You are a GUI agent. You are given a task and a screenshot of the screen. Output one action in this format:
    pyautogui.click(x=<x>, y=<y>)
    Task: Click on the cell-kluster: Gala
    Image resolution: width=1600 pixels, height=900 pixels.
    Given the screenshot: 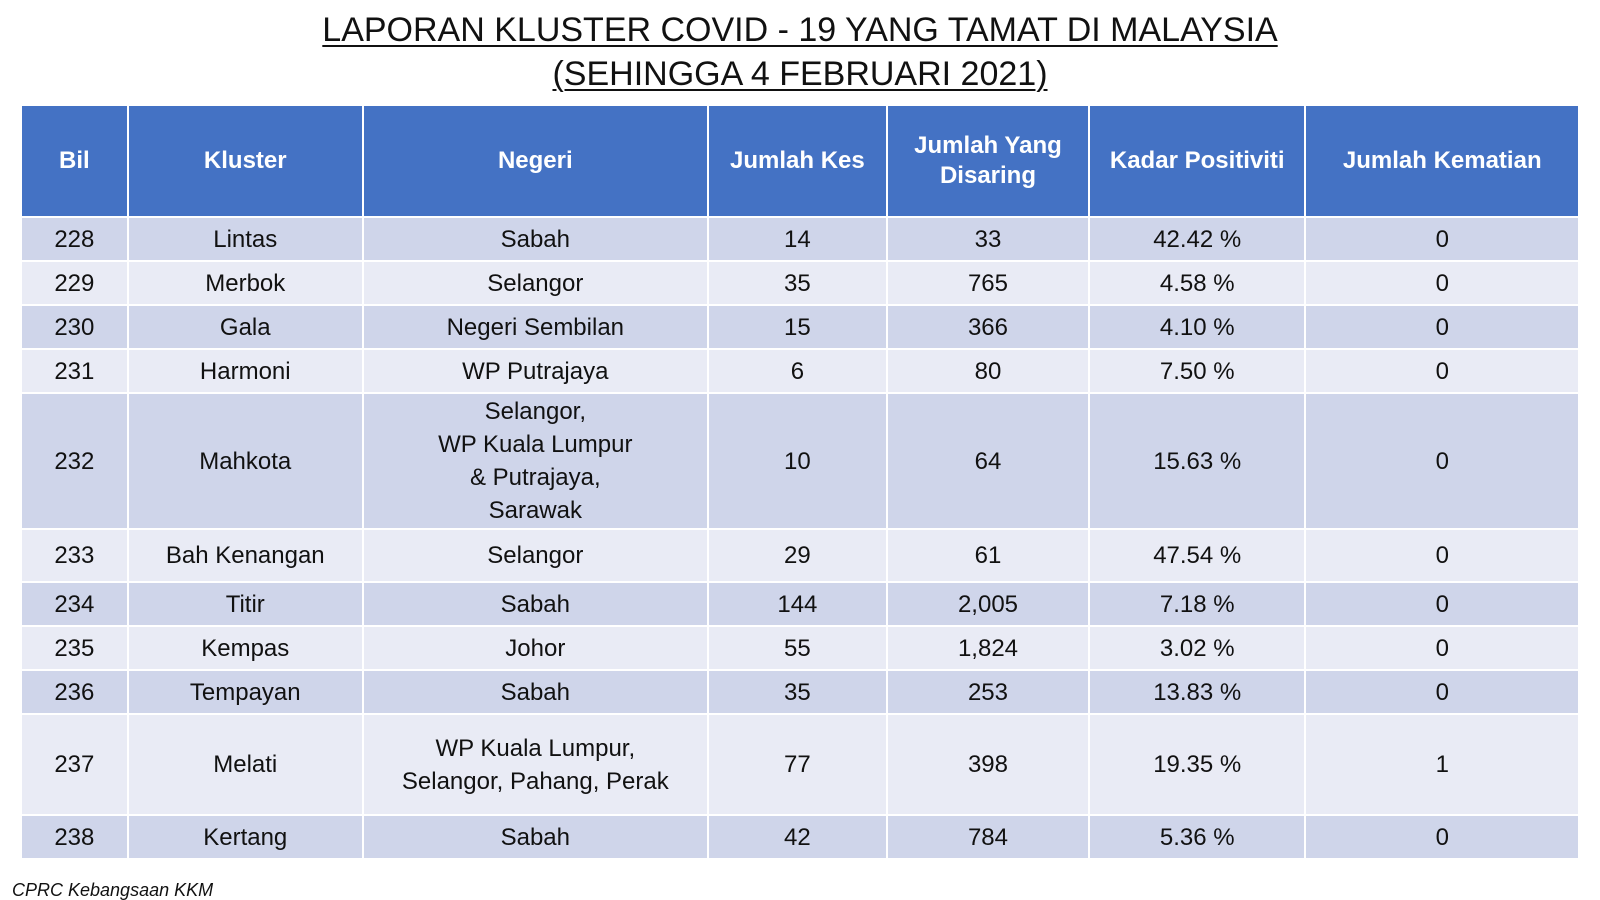 What is the action you would take?
    pyautogui.click(x=245, y=327)
    